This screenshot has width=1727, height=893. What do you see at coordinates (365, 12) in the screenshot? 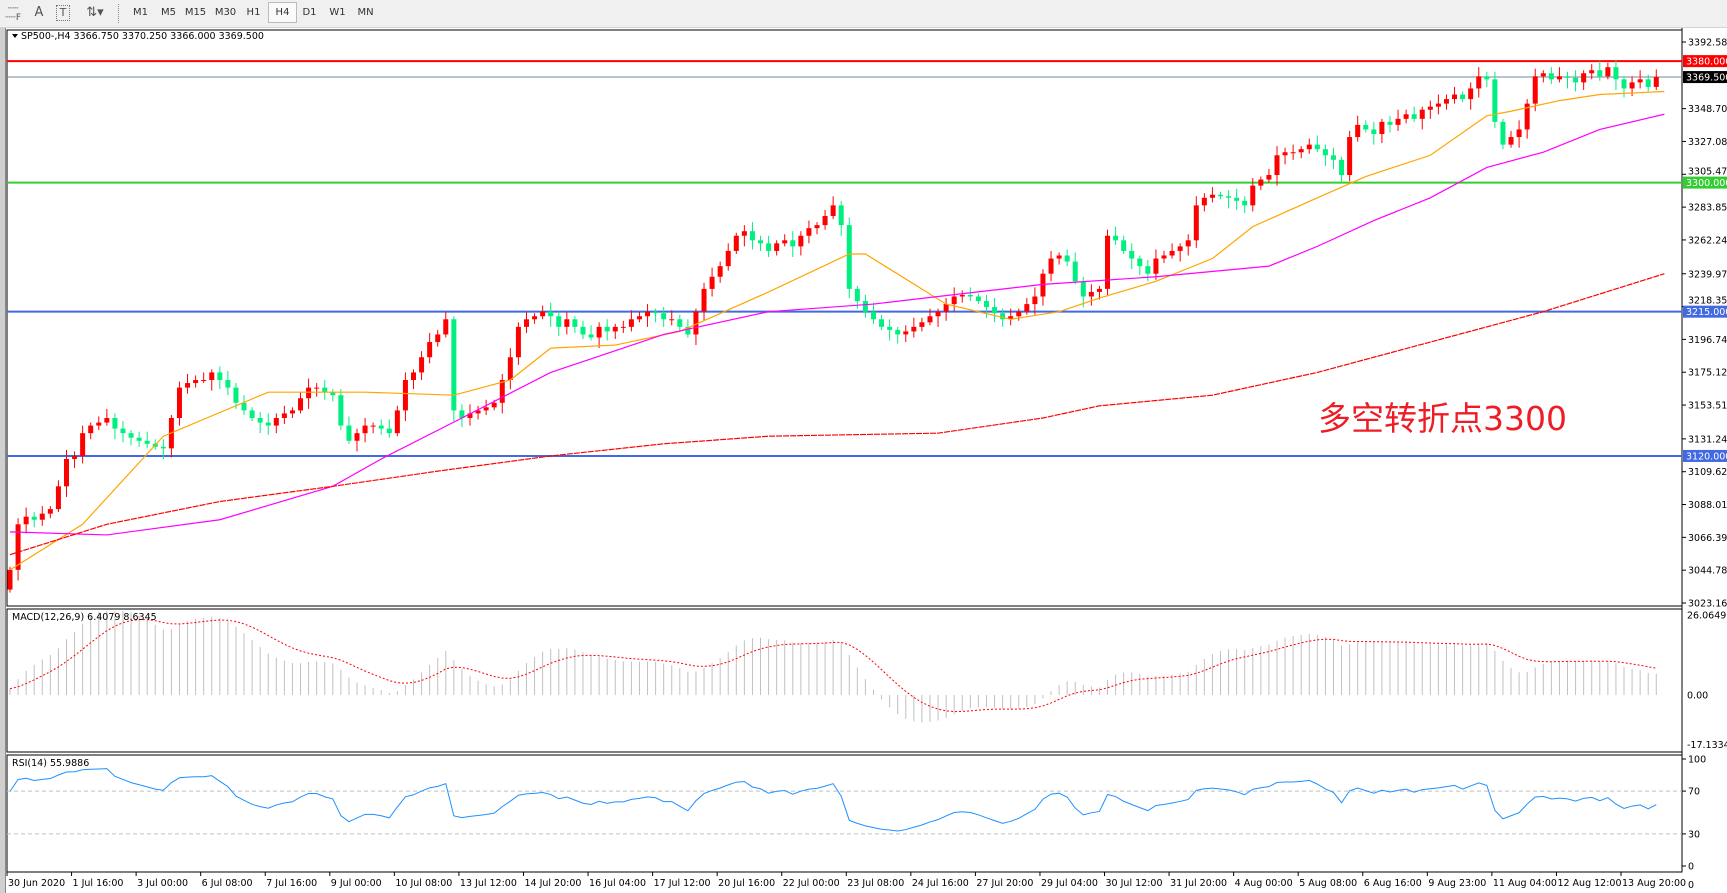
I see `timeframe-button-mn: MN` at bounding box center [365, 12].